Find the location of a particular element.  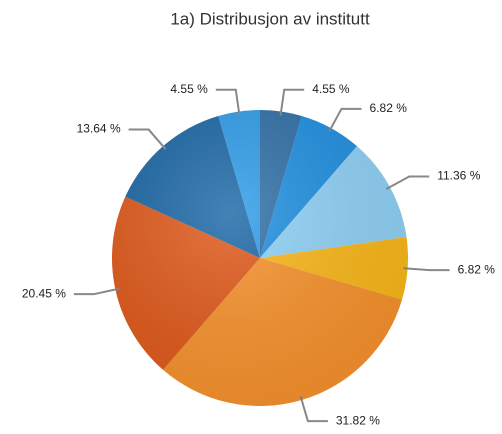

data-label: 31.82 % is located at coordinates (358, 420).